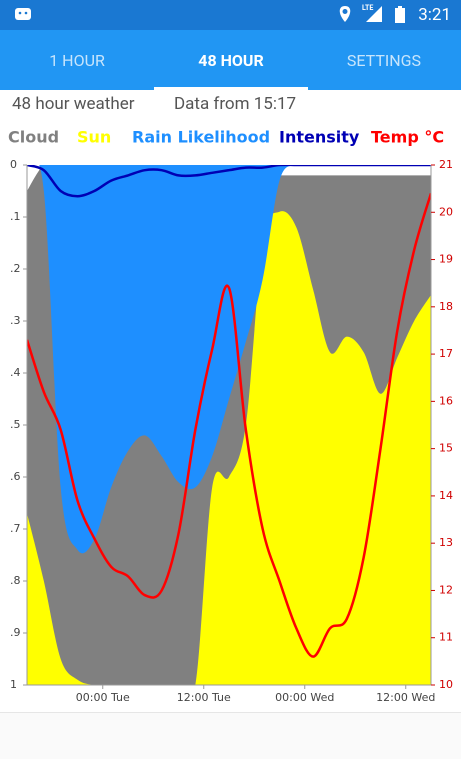  I want to click on info-row: 48 hour weather Data from 15:17, so click(230, 104).